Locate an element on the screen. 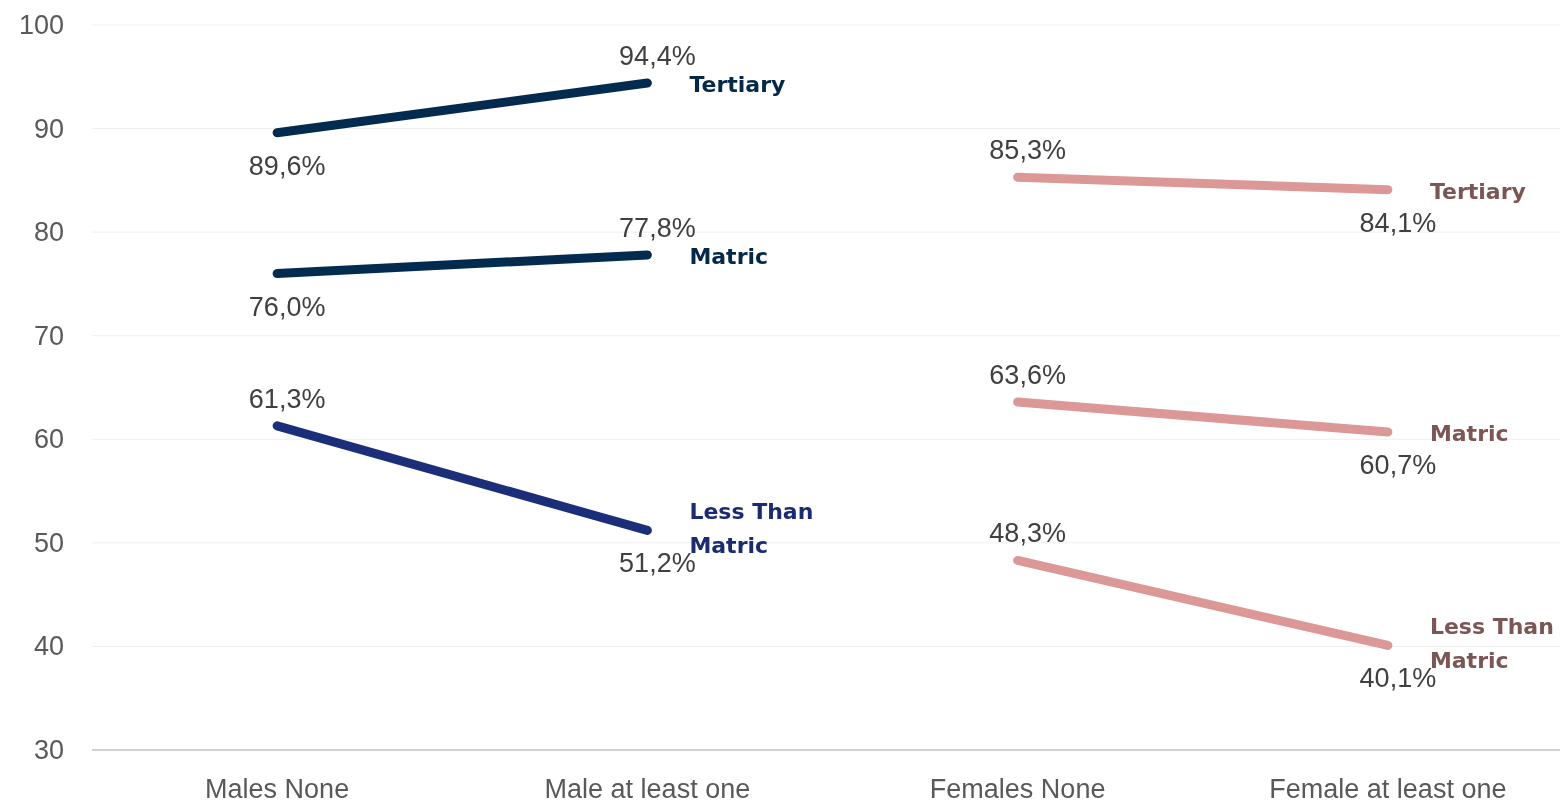 This screenshot has height=802, width=1562. data-label: 76,0% is located at coordinates (287, 306).